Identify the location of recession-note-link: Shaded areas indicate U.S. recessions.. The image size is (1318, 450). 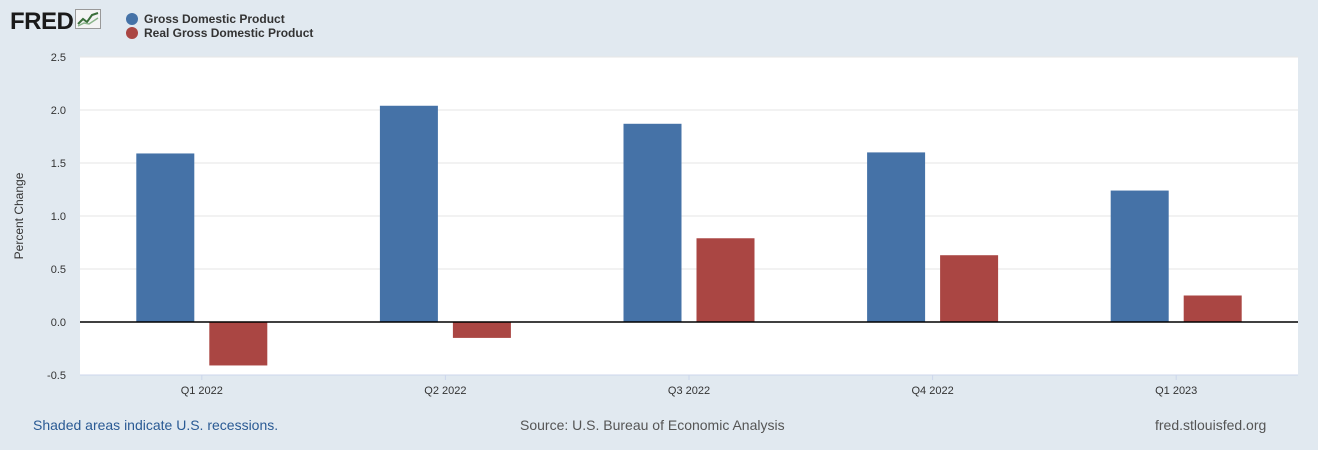
(156, 425).